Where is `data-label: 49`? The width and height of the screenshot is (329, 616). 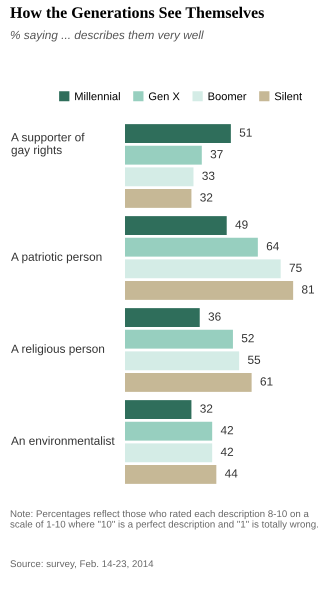 data-label: 49 is located at coordinates (241, 224).